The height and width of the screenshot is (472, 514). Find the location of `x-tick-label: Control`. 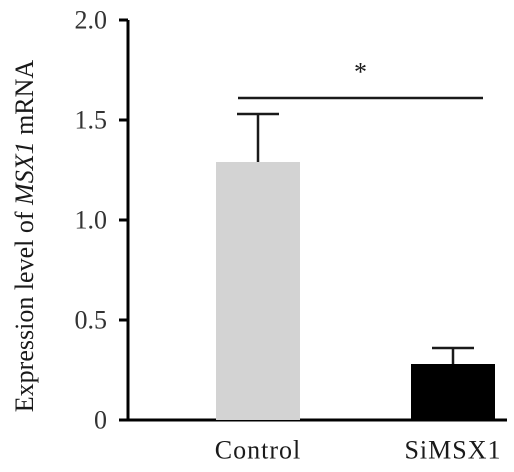

x-tick-label: Control is located at coordinates (258, 450).